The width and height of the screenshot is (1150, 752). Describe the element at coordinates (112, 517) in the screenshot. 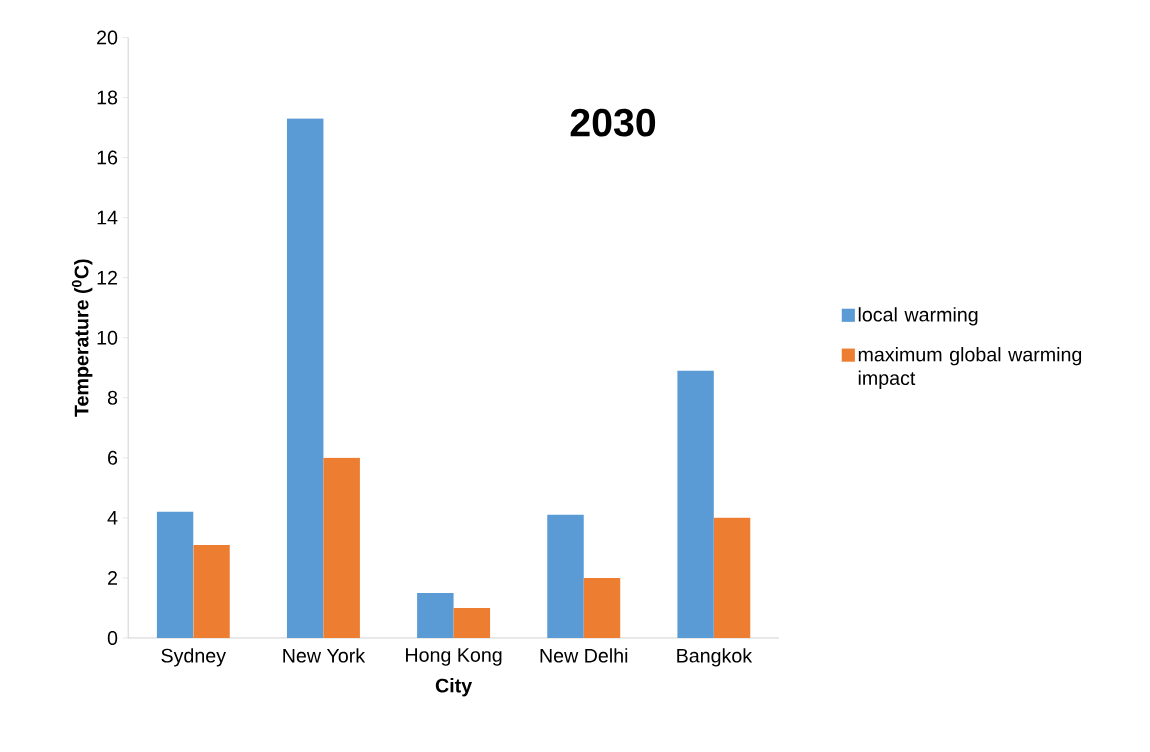

I see `y-tick-label: 4` at that location.